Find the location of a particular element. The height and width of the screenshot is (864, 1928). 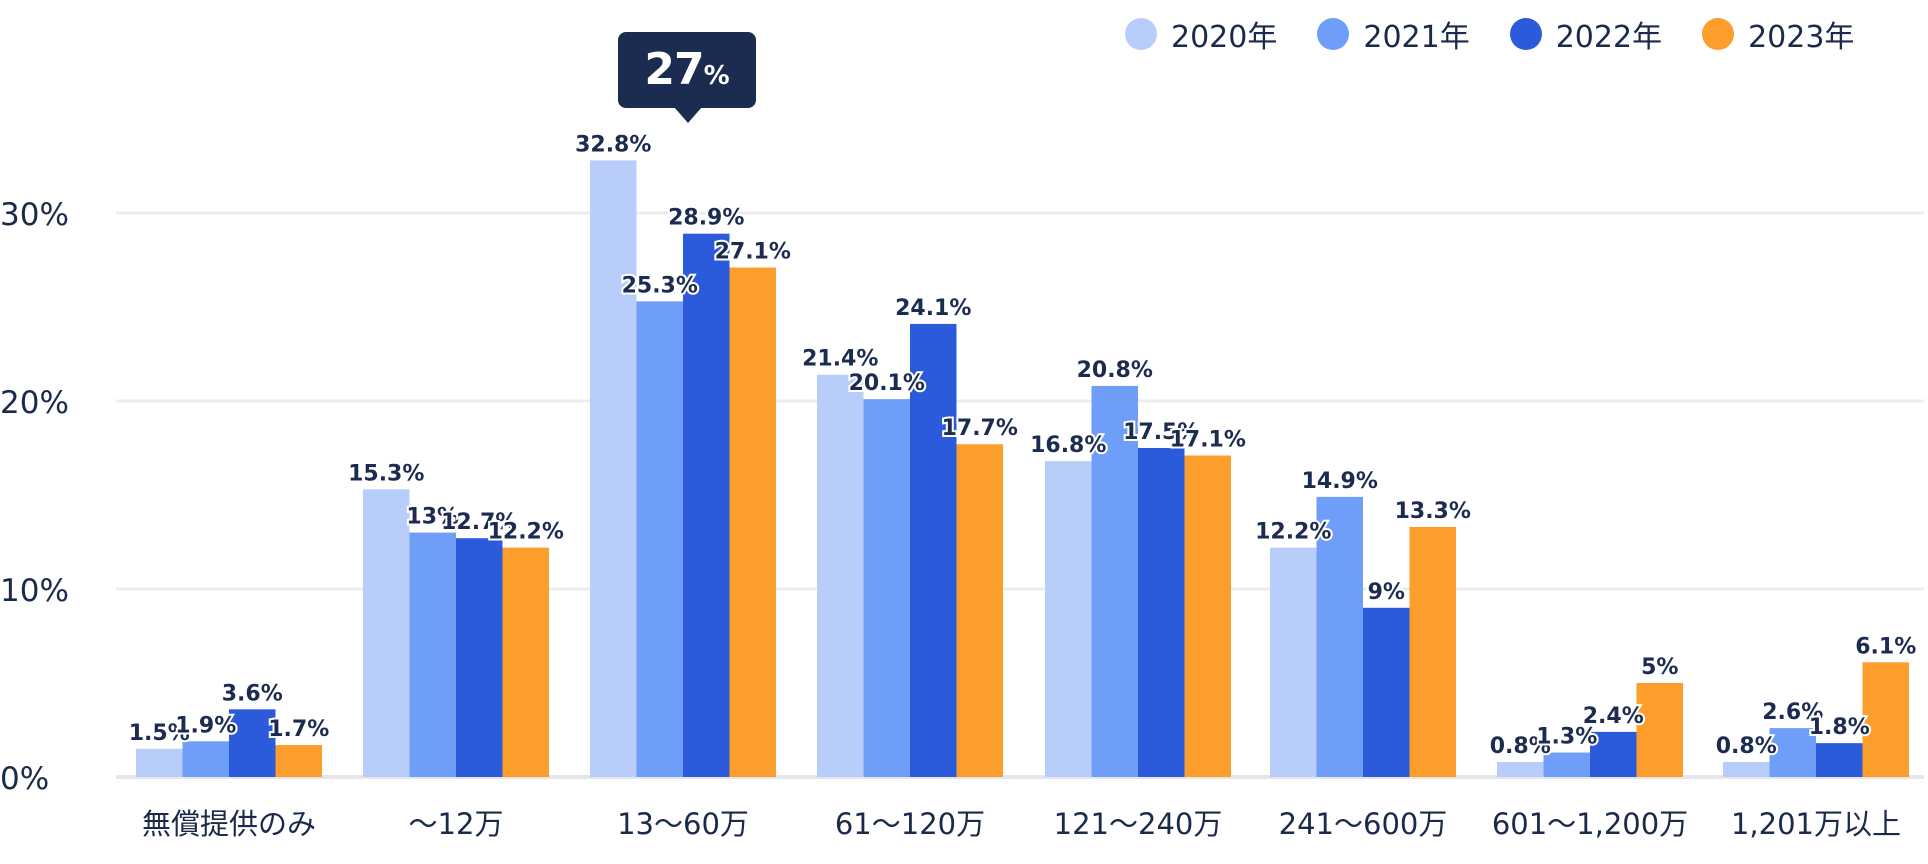

data-label: 25.3% is located at coordinates (660, 285).